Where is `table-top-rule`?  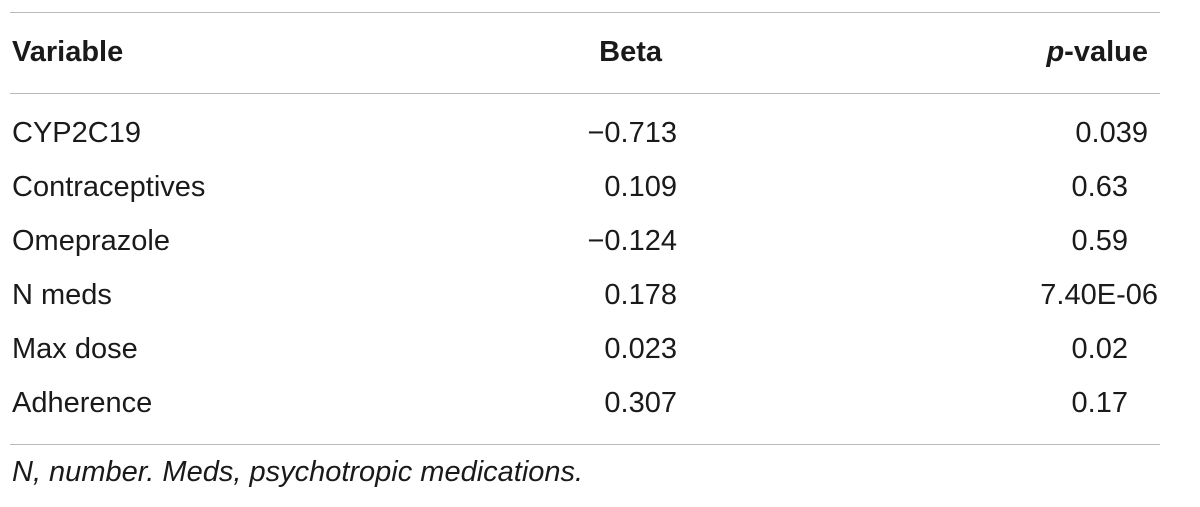 table-top-rule is located at coordinates (585, 12).